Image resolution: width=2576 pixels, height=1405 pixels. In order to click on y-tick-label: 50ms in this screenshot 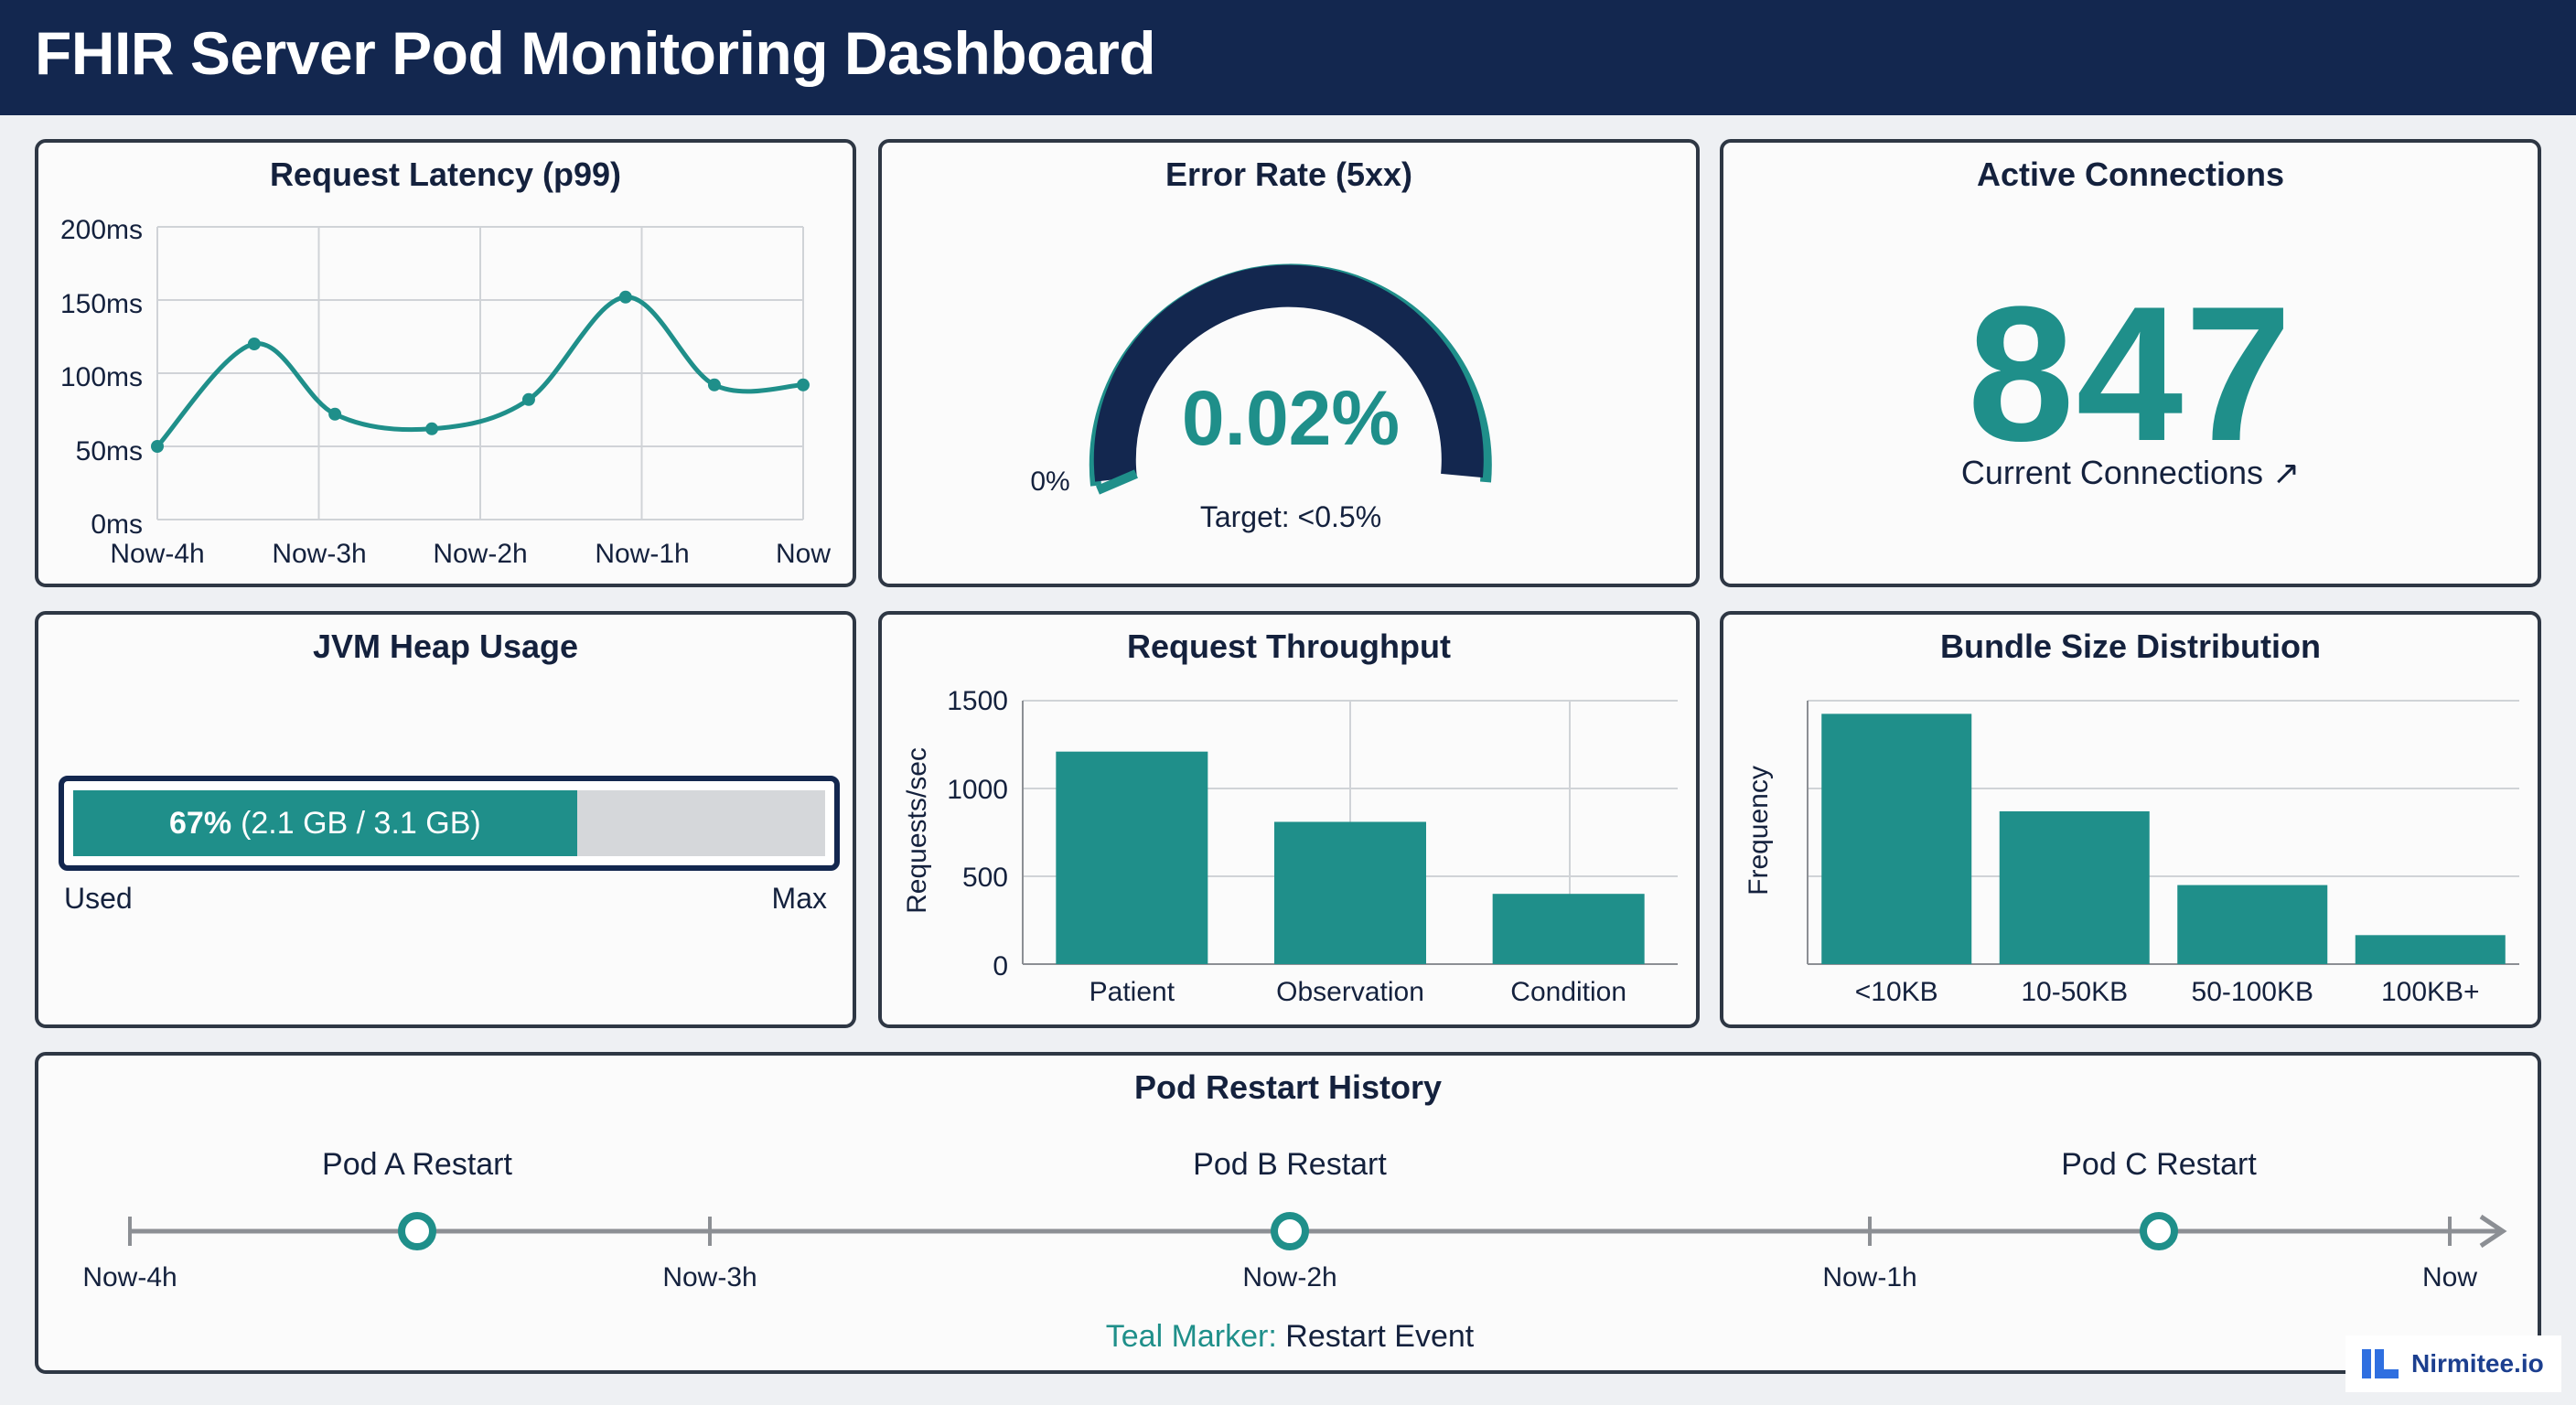, I will do `click(109, 451)`.